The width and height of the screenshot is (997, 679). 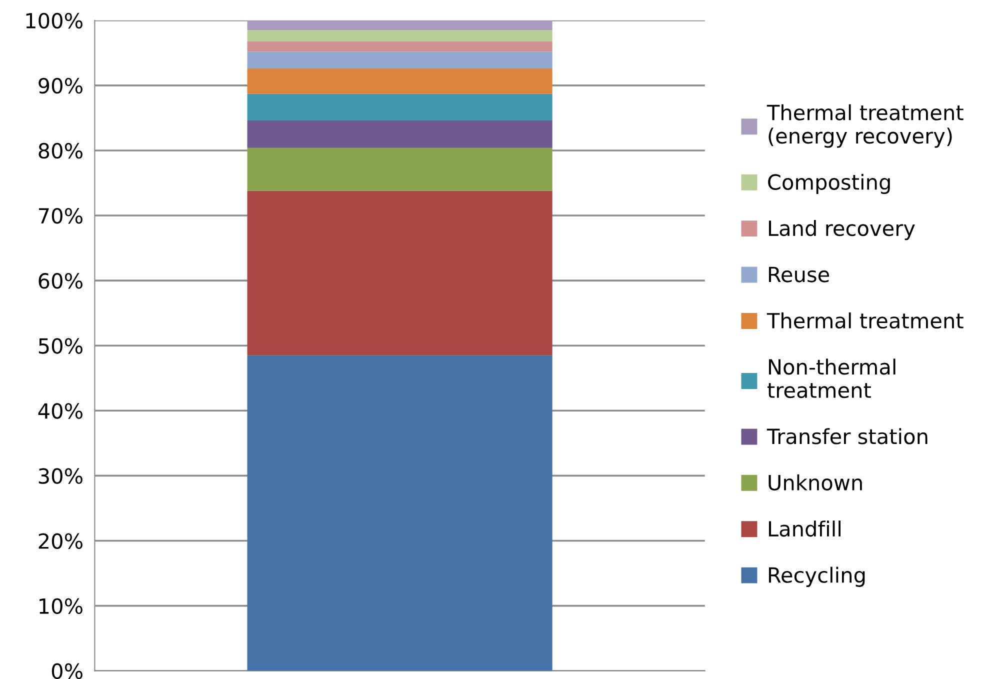 What do you see at coordinates (60, 346) in the screenshot?
I see `y-tick-label: 50%` at bounding box center [60, 346].